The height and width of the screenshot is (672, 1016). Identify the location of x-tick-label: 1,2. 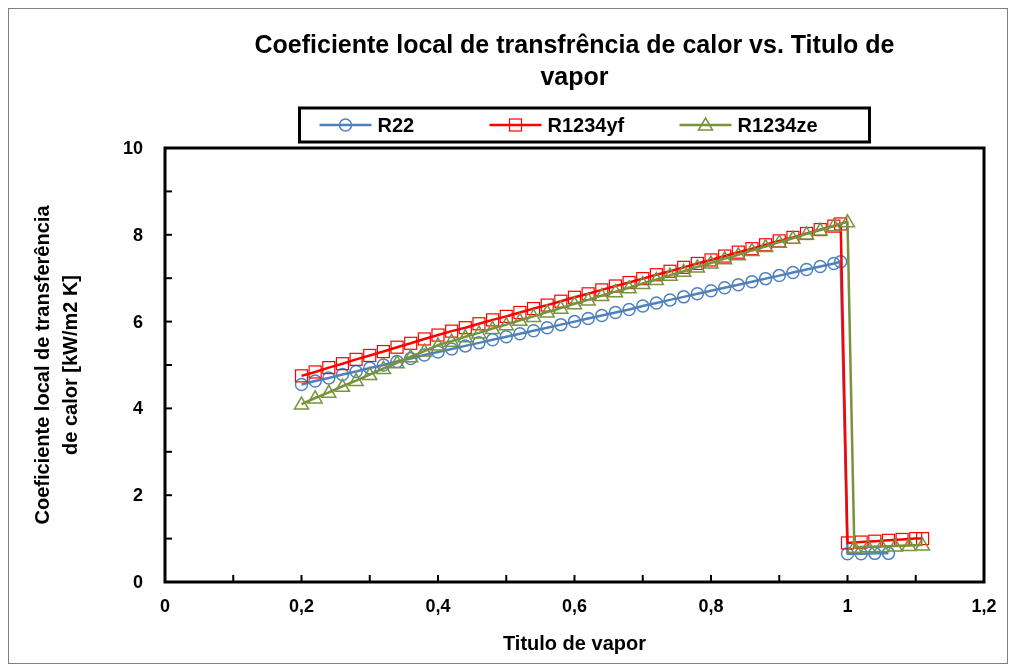
(984, 606).